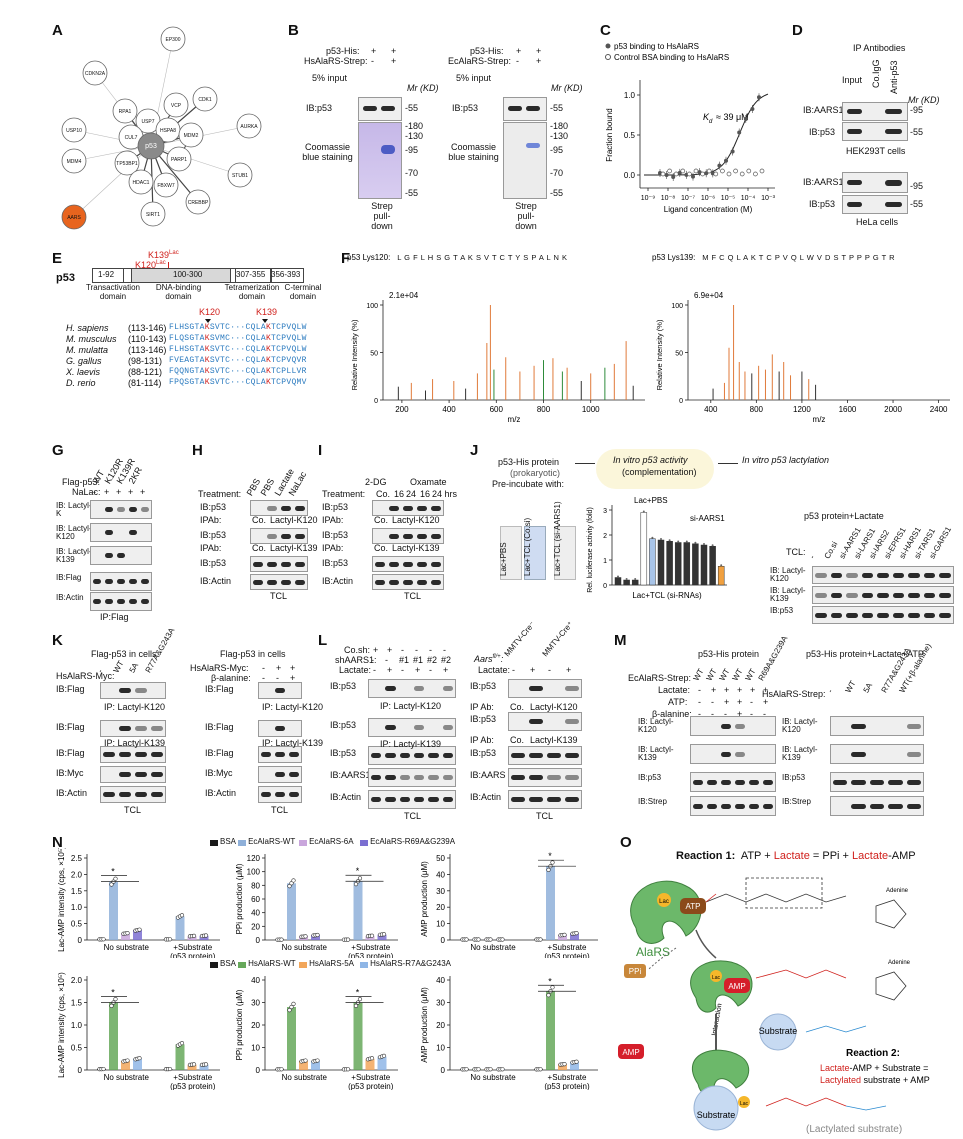  I want to click on o-arrow, so click(662, 959).